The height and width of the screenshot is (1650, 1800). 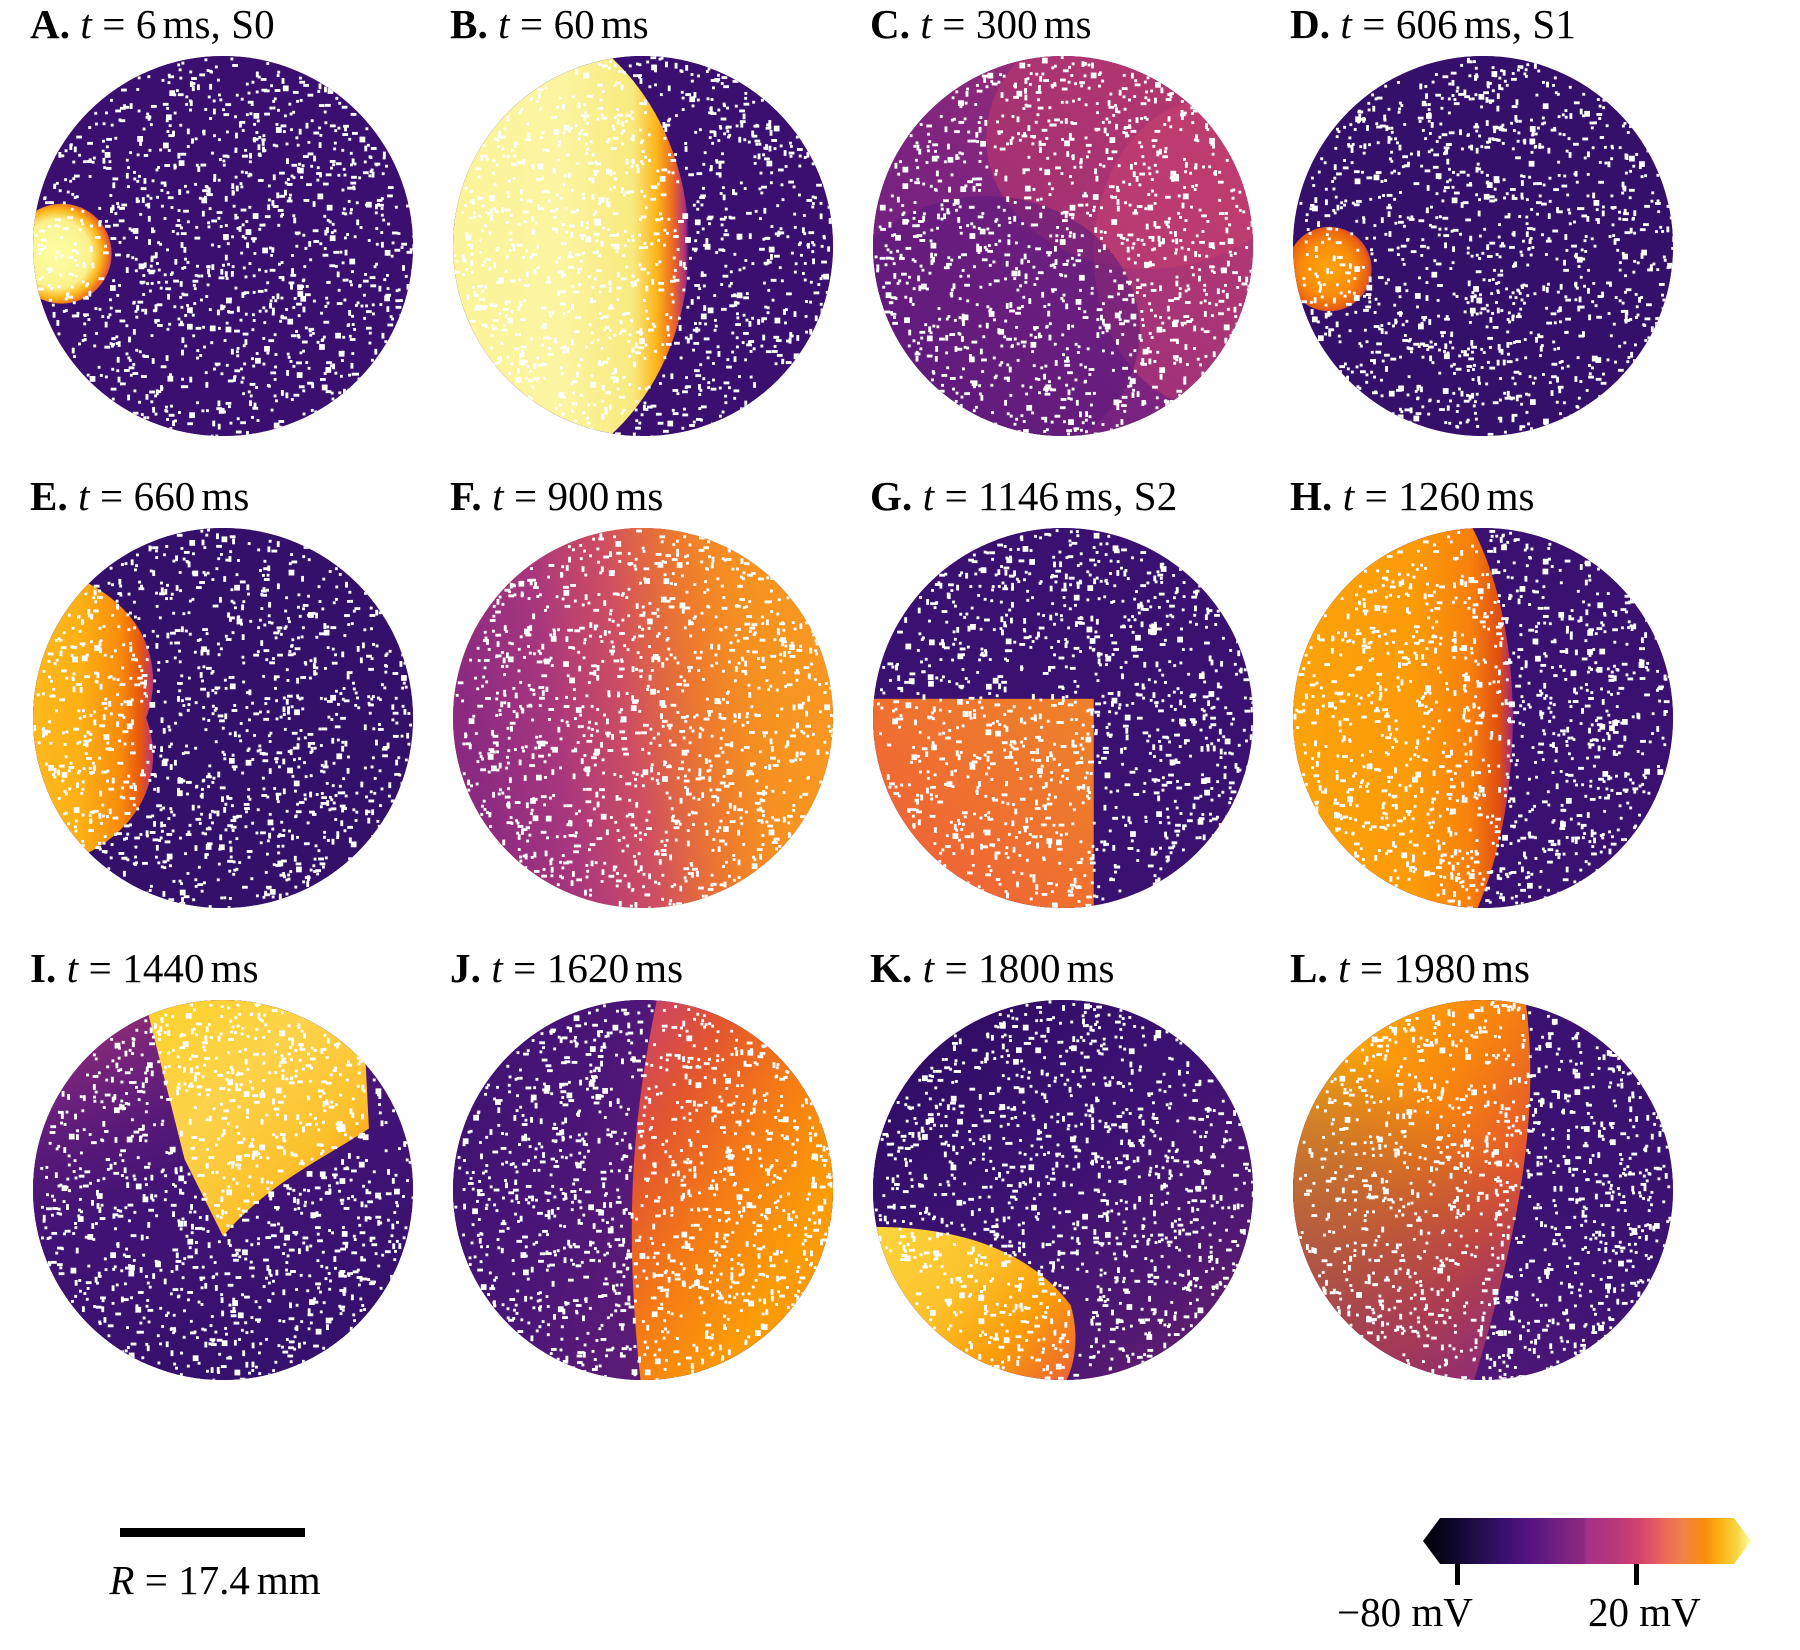 I want to click on panel-stim-label: , S2, so click(x=1145, y=496).